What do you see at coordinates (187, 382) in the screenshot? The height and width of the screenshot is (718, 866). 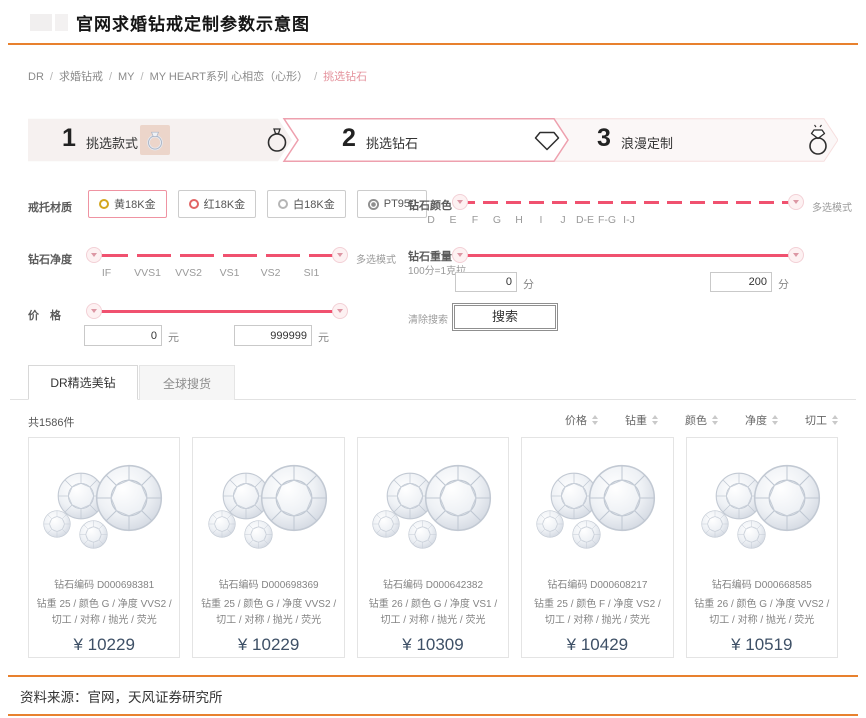 I see `tab-global-sourcing: 全球搜货` at bounding box center [187, 382].